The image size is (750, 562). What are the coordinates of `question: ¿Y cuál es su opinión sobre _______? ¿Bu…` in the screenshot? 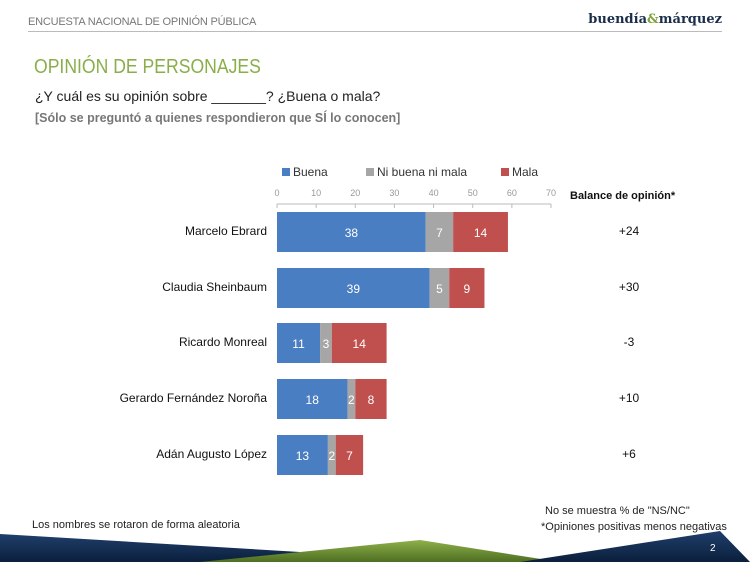 It's located at (208, 96).